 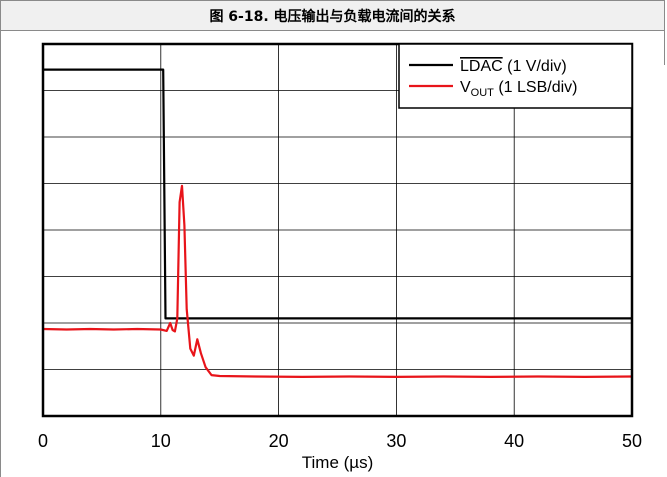 What do you see at coordinates (536, 87) in the screenshot?
I see `legend-label-vout-suffix: (1 LSB/div)` at bounding box center [536, 87].